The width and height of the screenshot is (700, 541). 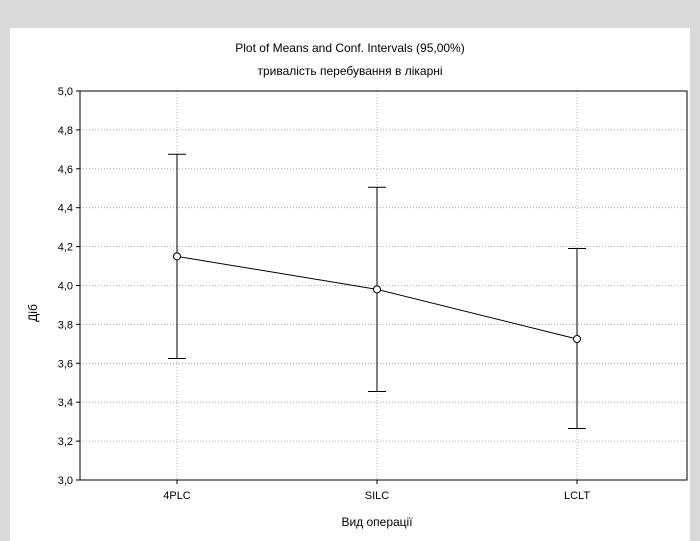 I want to click on y-tick-label: 4,6, so click(x=65, y=170).